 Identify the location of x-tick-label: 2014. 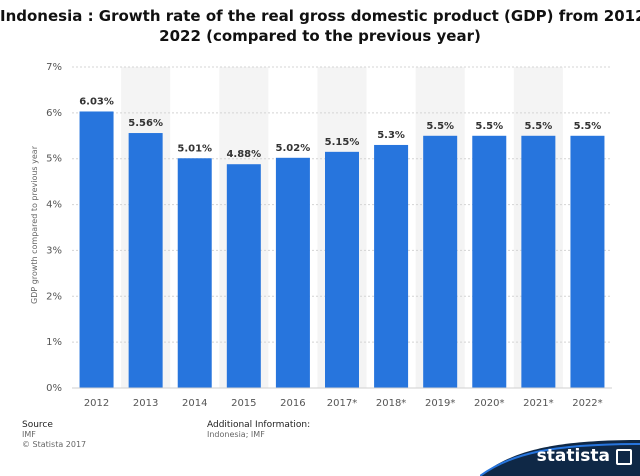
(194, 403).